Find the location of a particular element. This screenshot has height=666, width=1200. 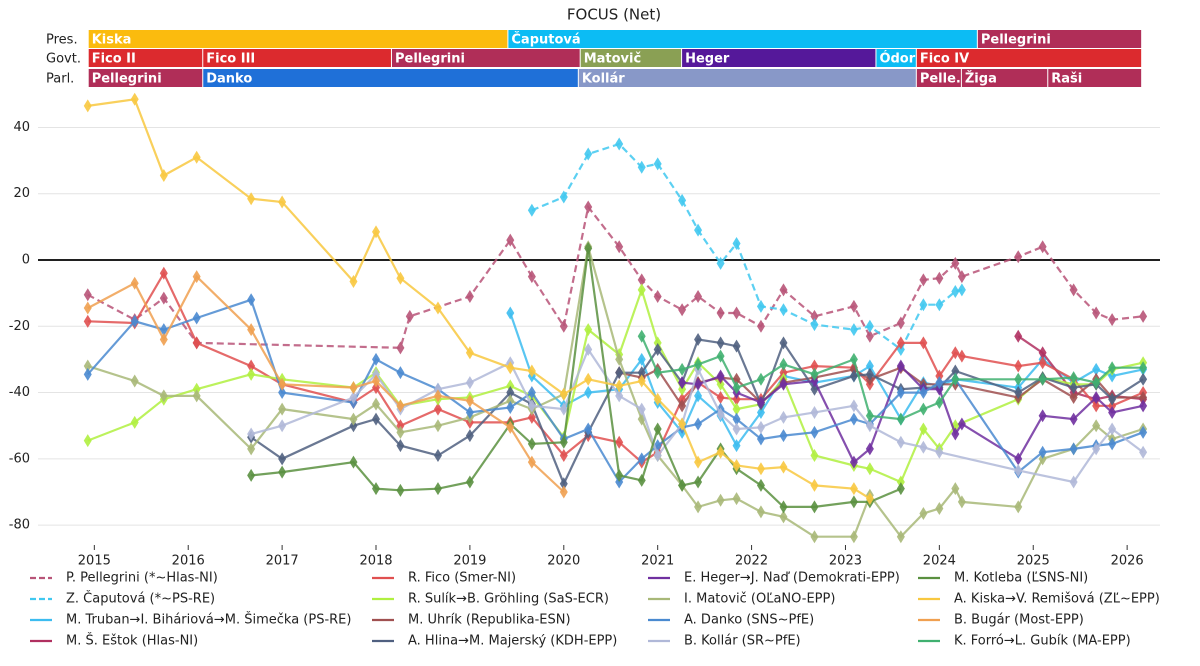

x-tick-label: 2020 is located at coordinates (563, 561).